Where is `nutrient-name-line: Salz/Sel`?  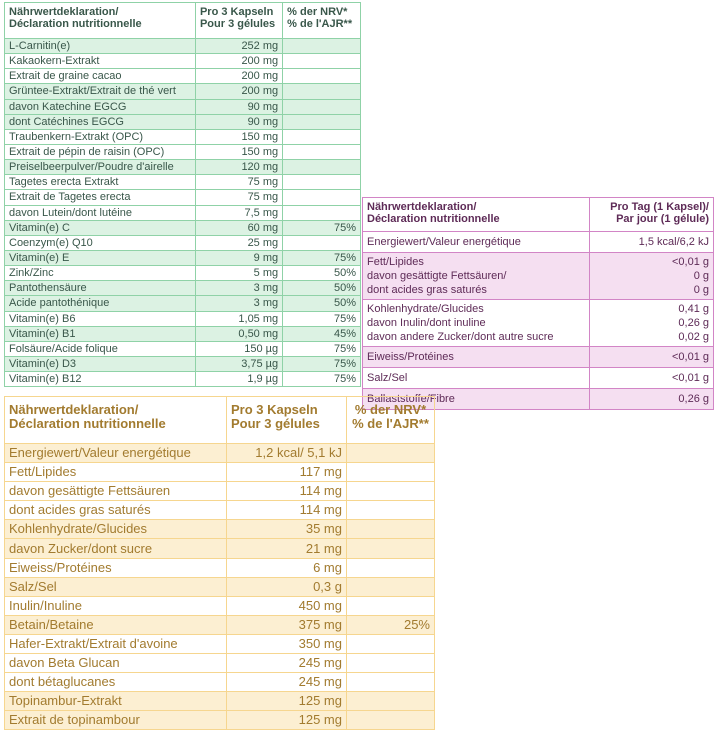 nutrient-name-line: Salz/Sel is located at coordinates (387, 378).